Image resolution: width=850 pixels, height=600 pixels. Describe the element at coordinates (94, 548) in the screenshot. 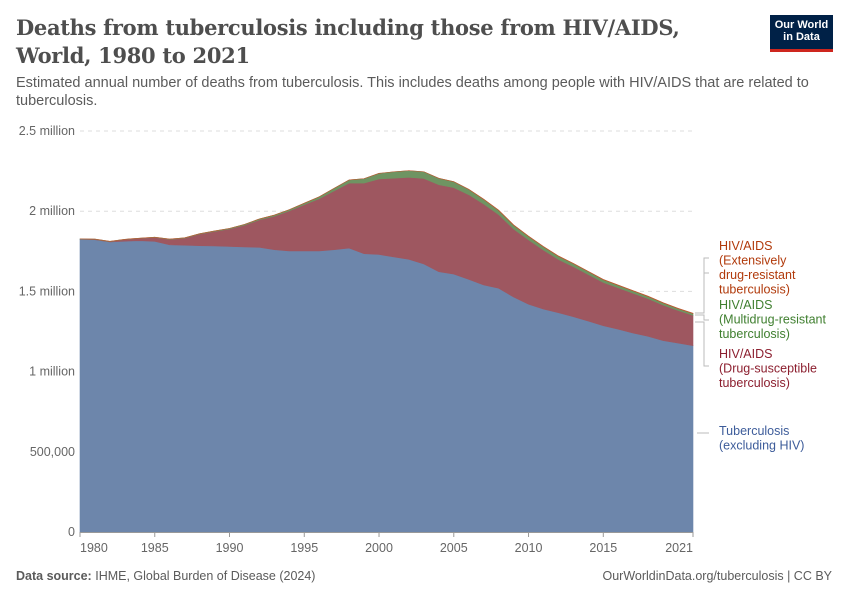

I see `x-tick-label: 1980` at that location.